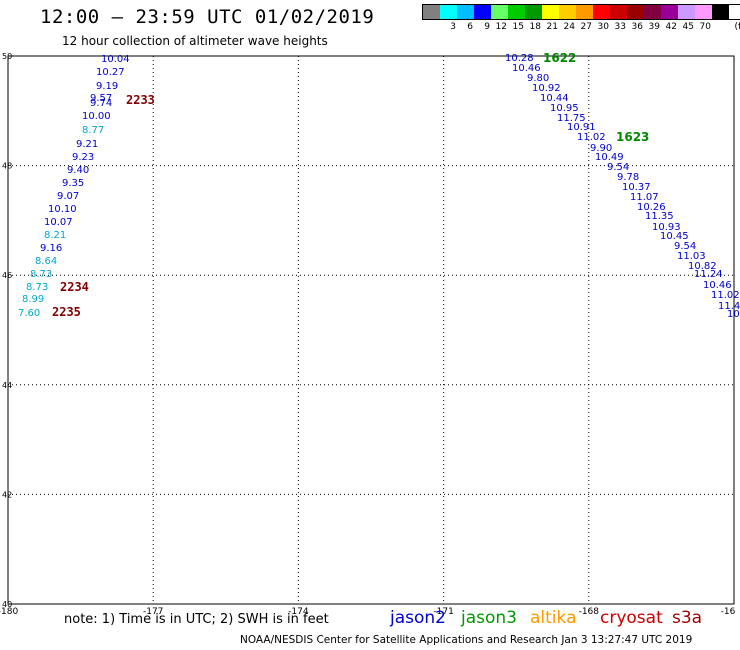 This screenshot has height=650, width=740. Describe the element at coordinates (581, 127) in the screenshot. I see `swh-value-label: 10.91` at that location.